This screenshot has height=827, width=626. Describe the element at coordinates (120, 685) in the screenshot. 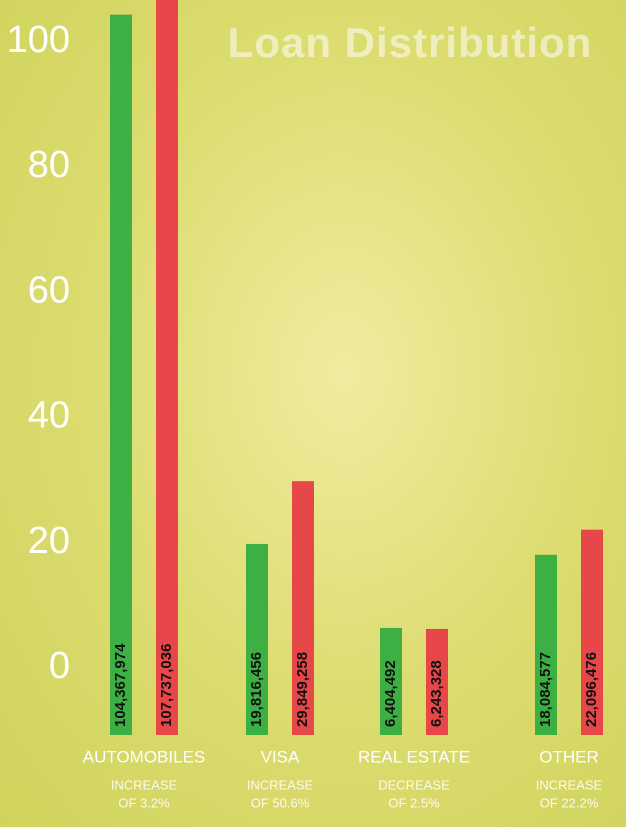

I see `value-label: 104,367,974` at that location.